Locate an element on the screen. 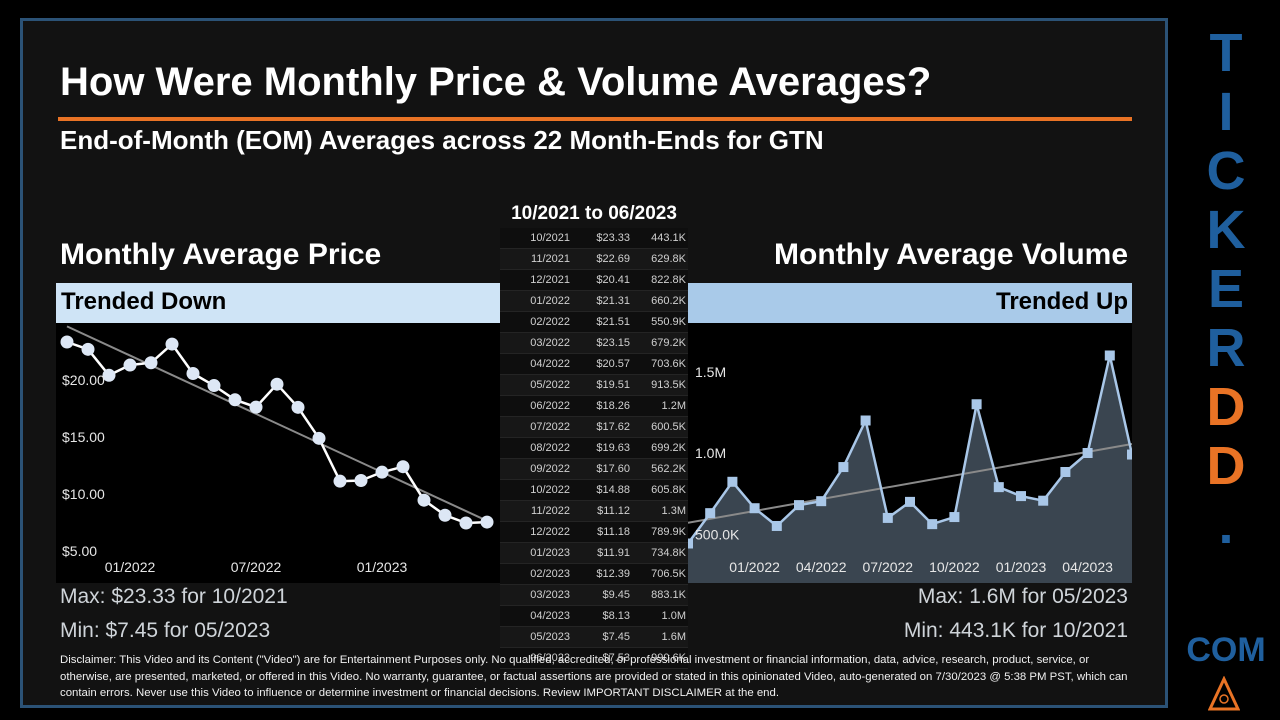  table-row: 06/2022 $18.26 1.2M is located at coordinates (594, 406).